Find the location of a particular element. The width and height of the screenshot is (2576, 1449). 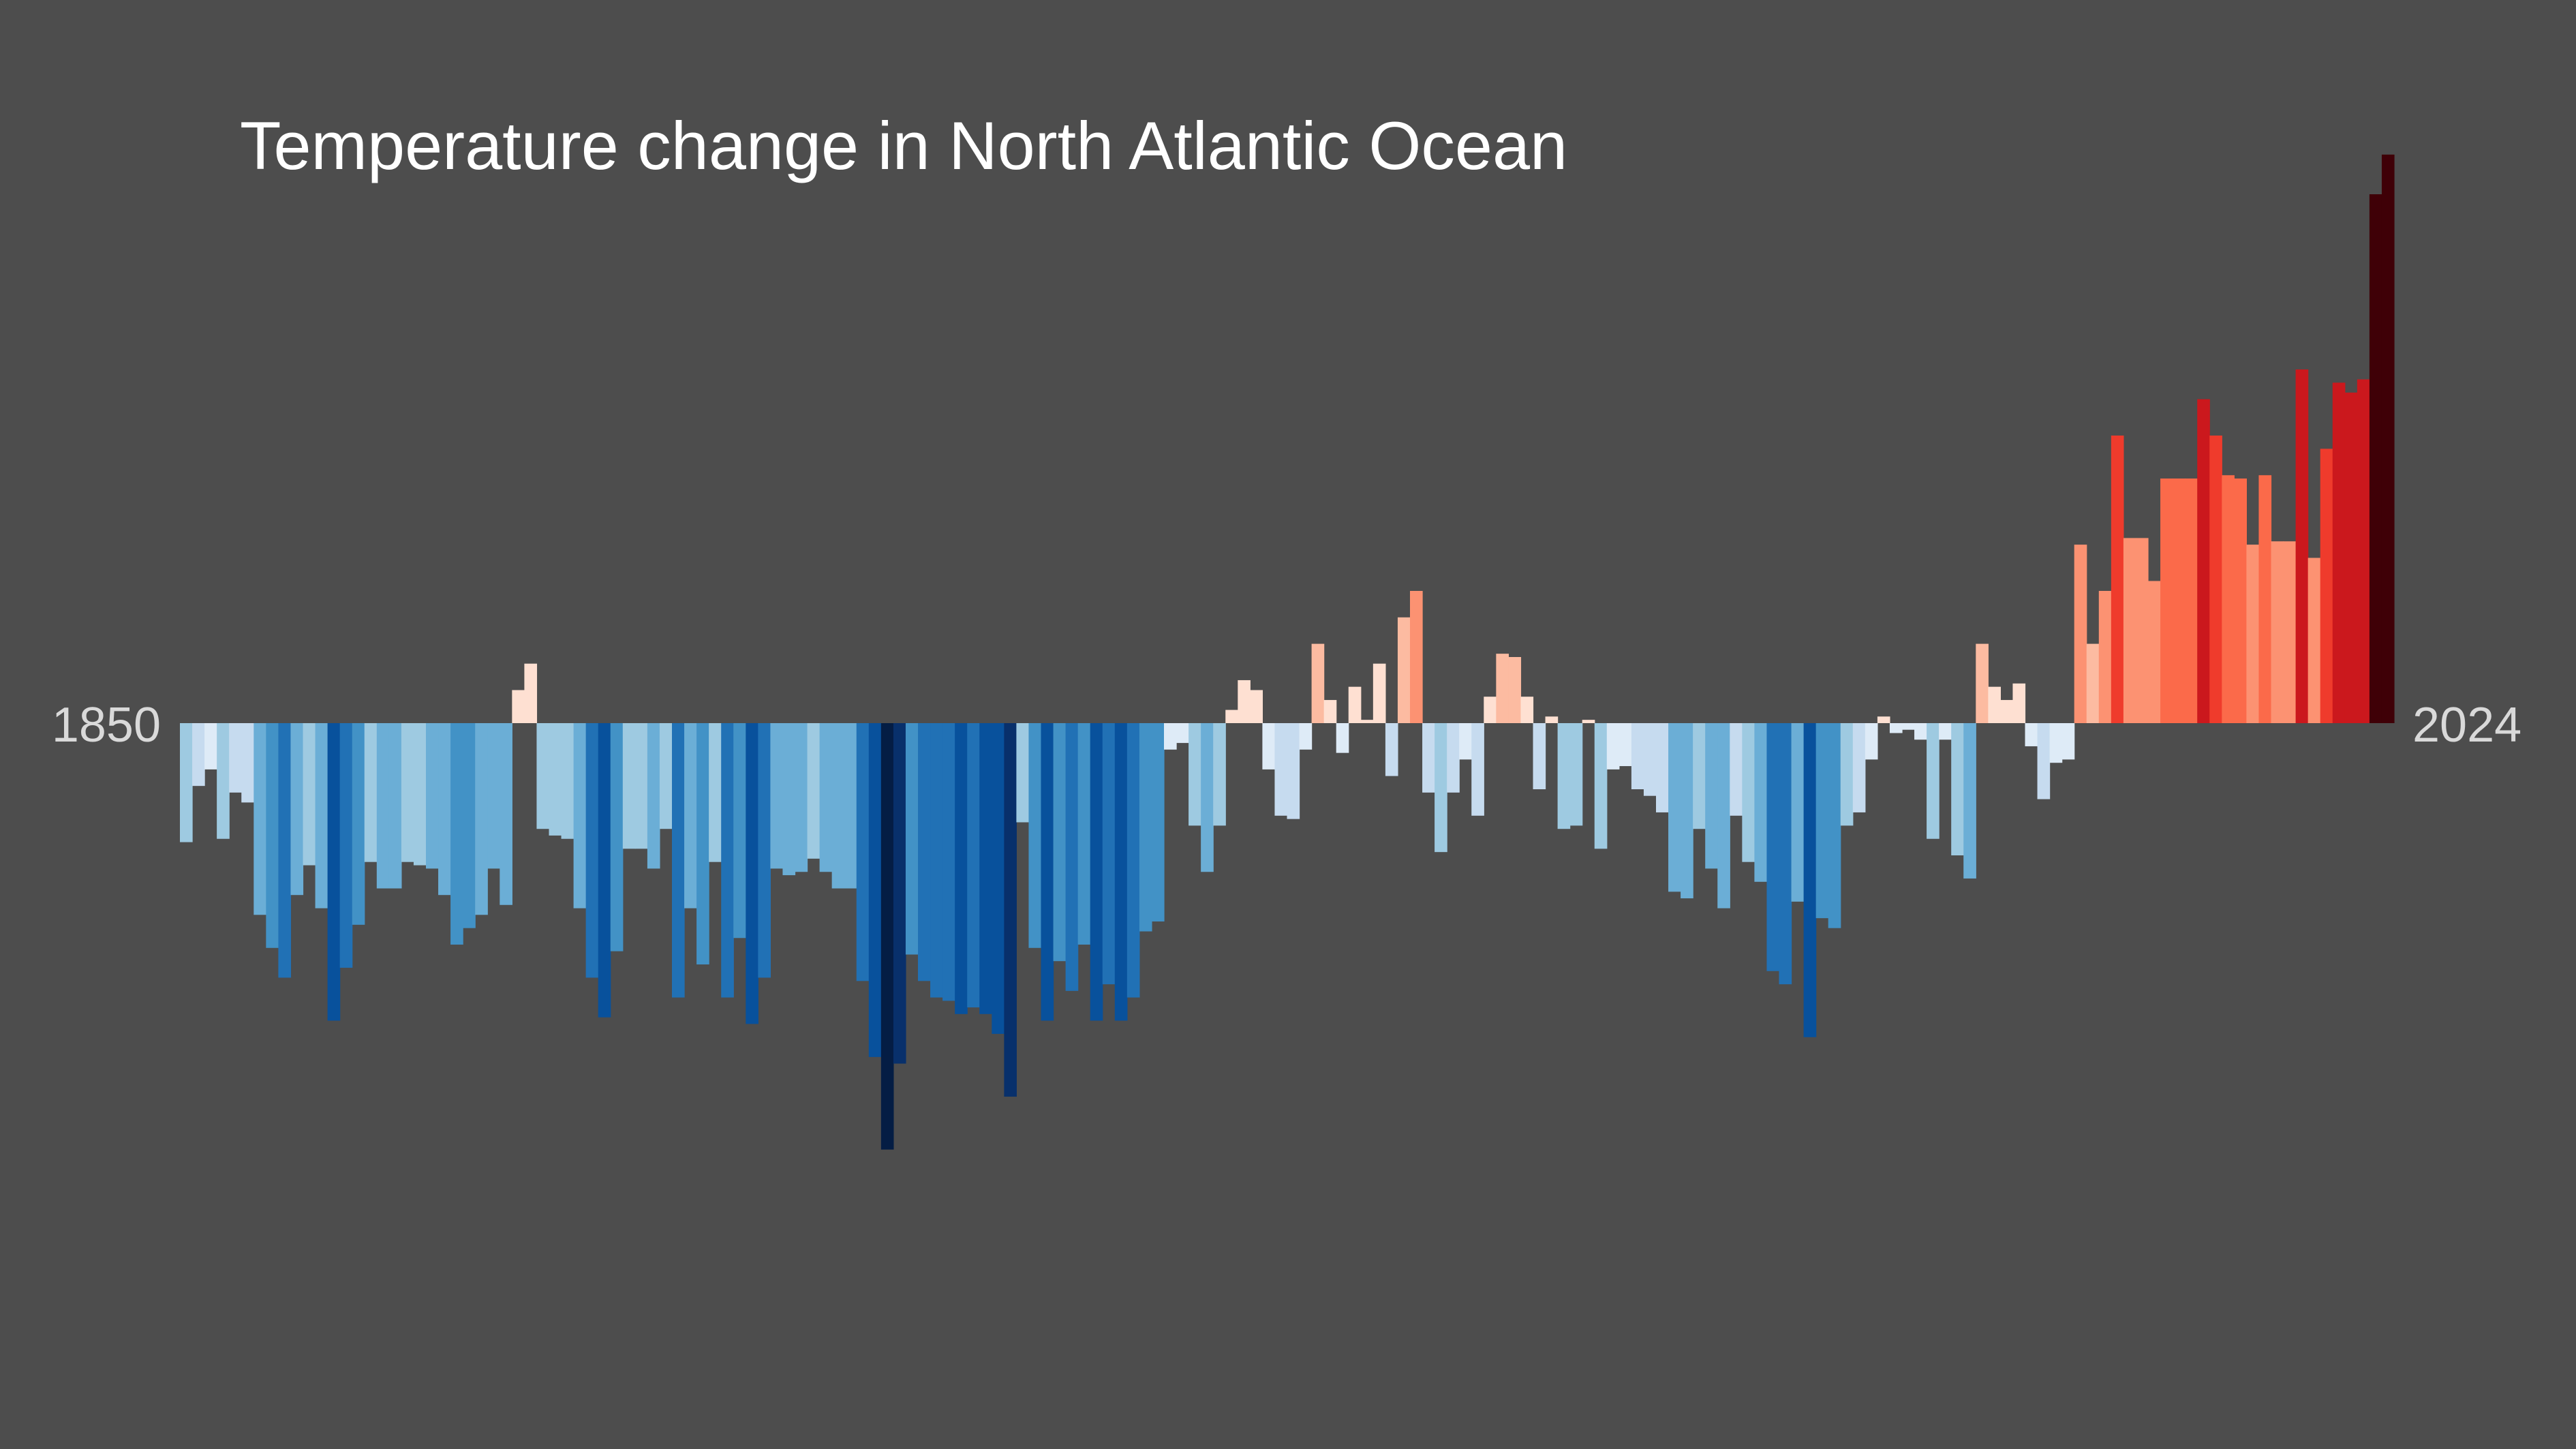

bar-1902 is located at coordinates (826, 797).